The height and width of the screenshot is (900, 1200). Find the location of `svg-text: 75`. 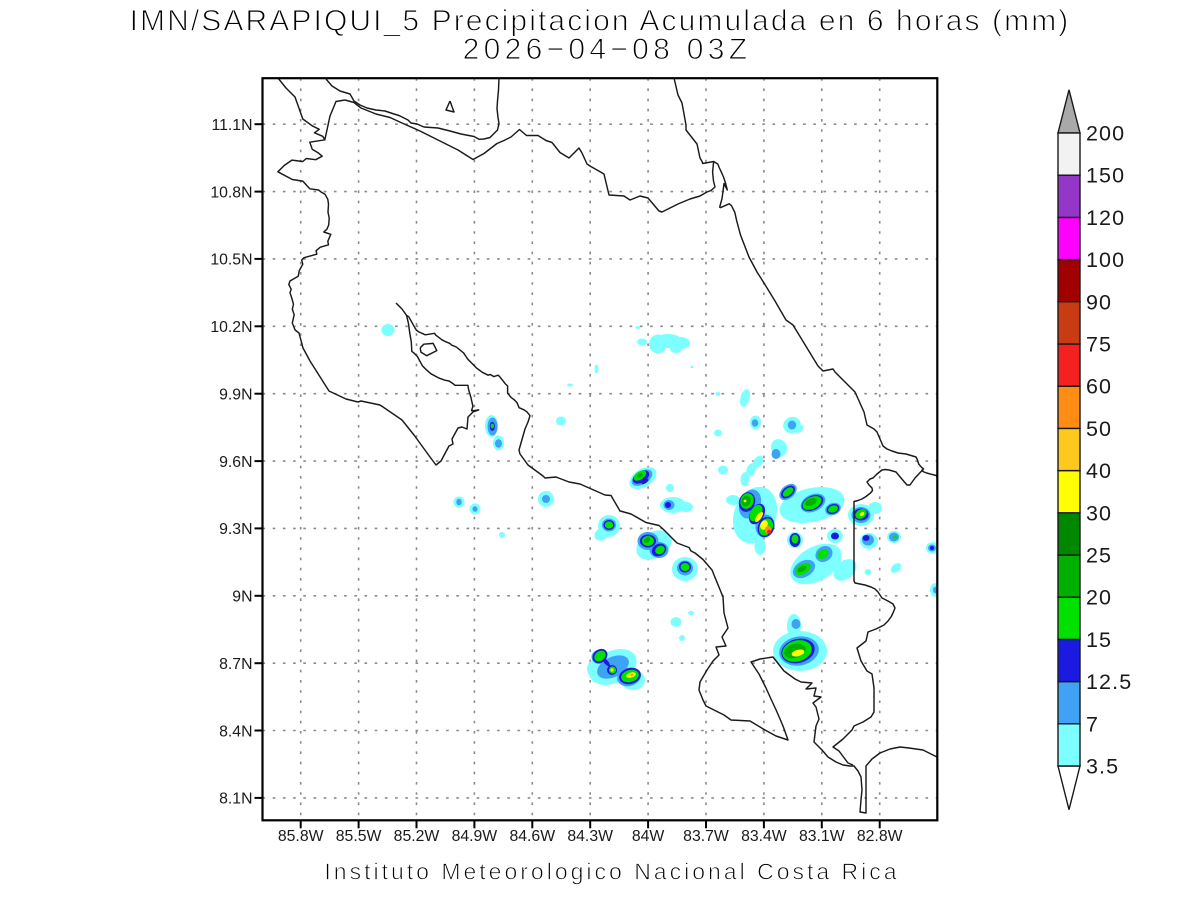

svg-text: 75 is located at coordinates (1099, 345).